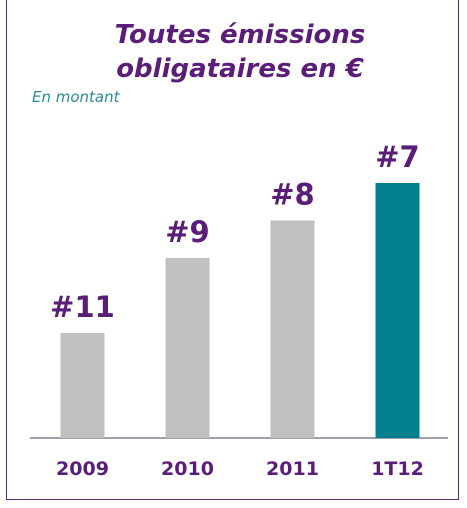  What do you see at coordinates (76, 97) in the screenshot?
I see `chart-subtitle: En montant` at bounding box center [76, 97].